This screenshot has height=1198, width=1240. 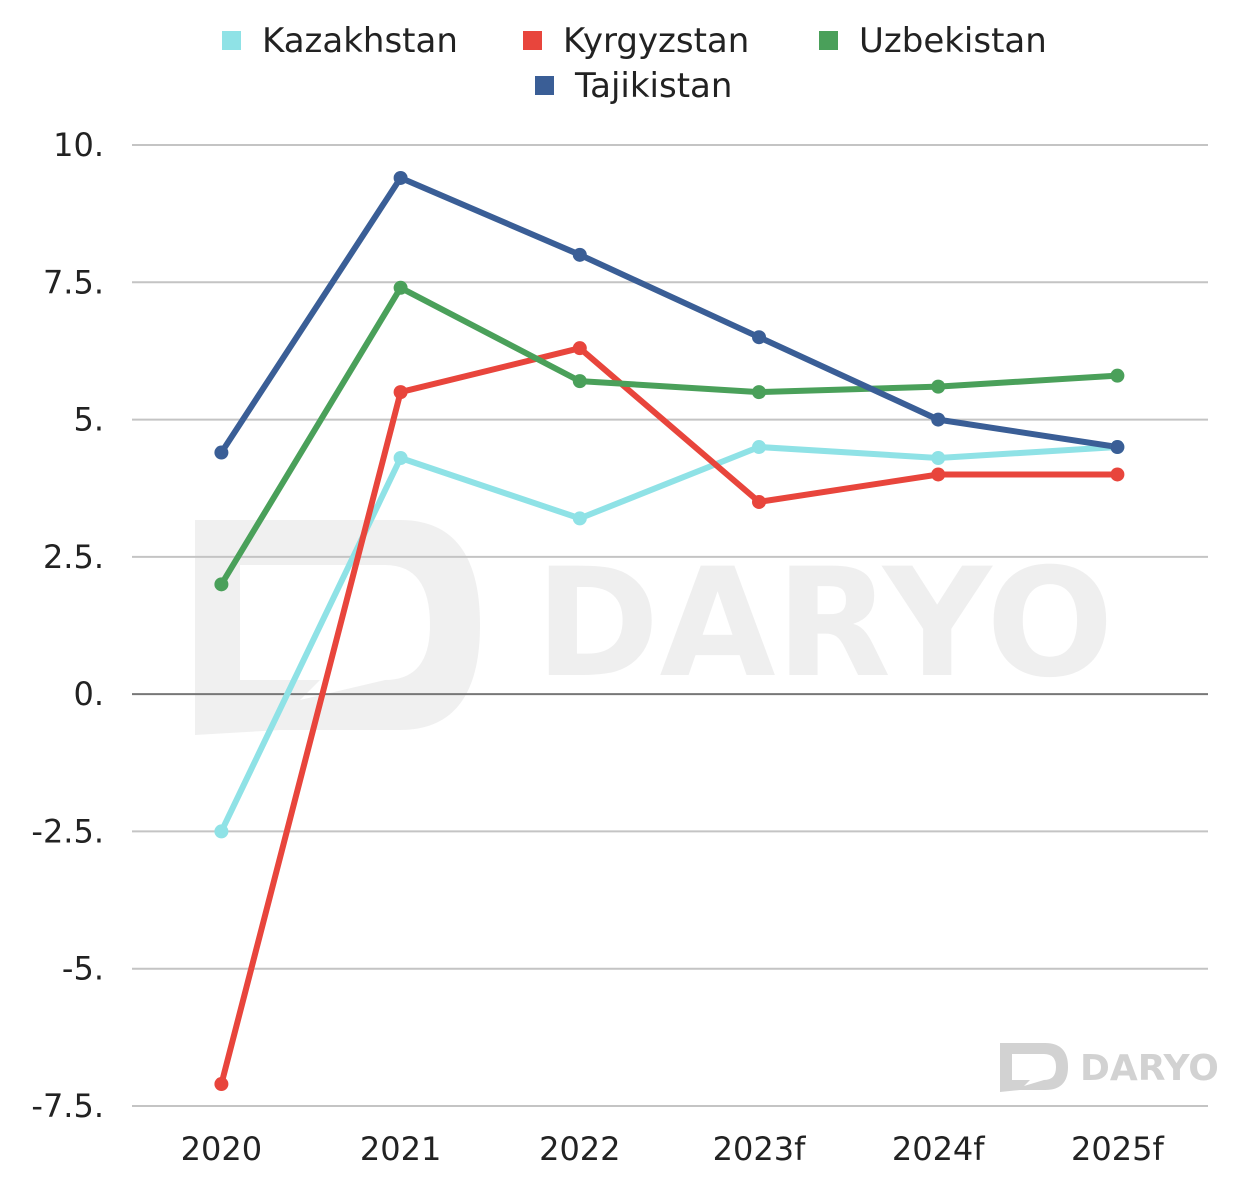 I want to click on legend-label: Tajikistan, so click(x=653, y=86).